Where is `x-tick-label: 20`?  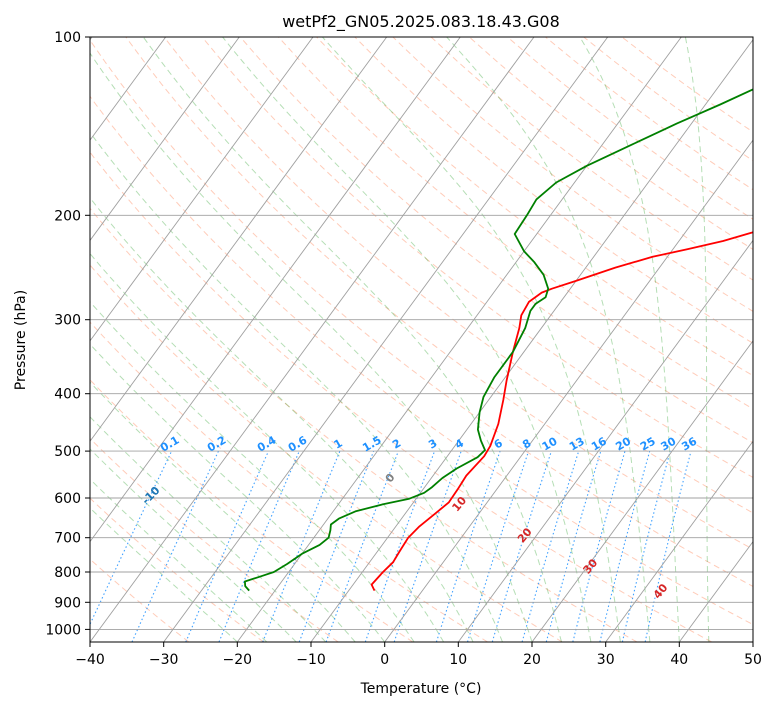 x-tick-label: 20 is located at coordinates (532, 660).